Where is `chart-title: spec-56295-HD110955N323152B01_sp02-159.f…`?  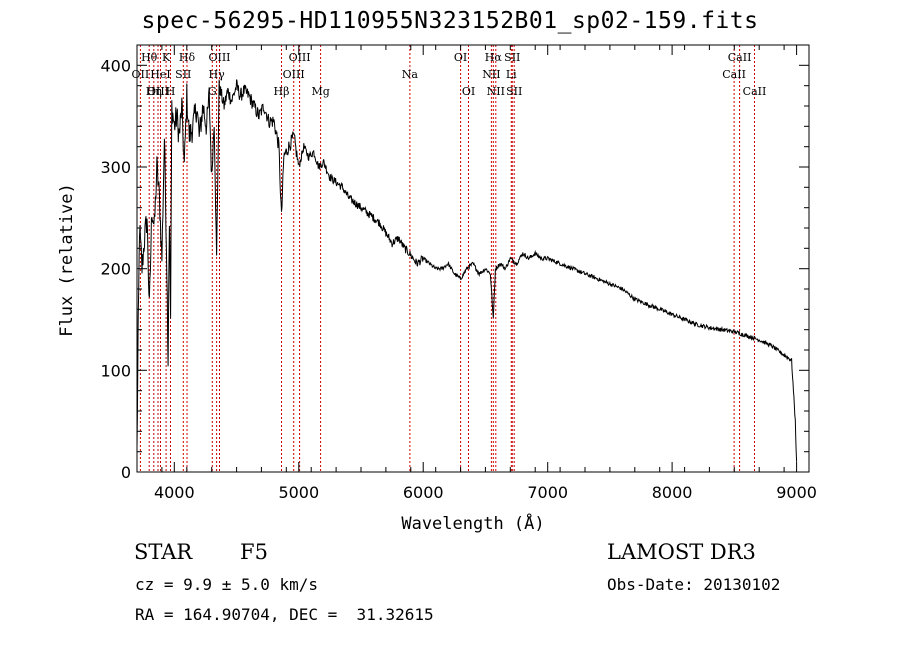 chart-title: spec-56295-HD110955N323152B01_sp02-159.f… is located at coordinates (450, 21).